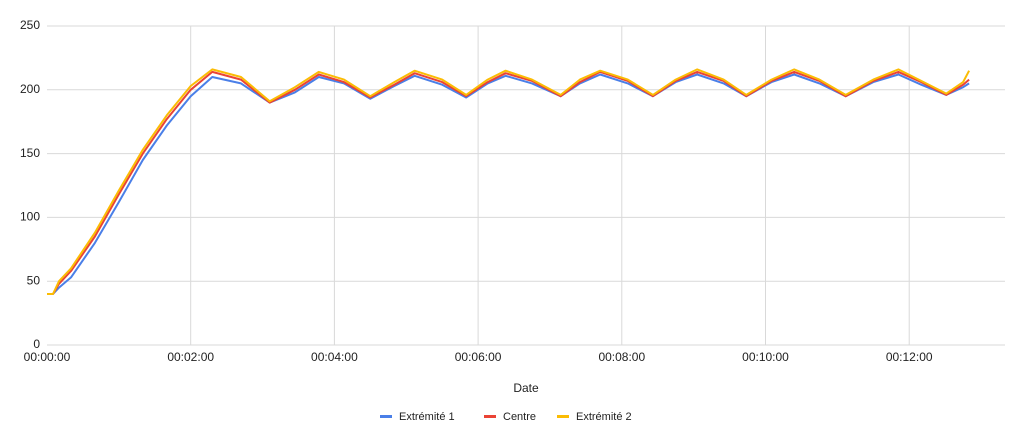 This screenshot has width=1024, height=445. I want to click on x-tick-label: 00:10:00, so click(765, 357).